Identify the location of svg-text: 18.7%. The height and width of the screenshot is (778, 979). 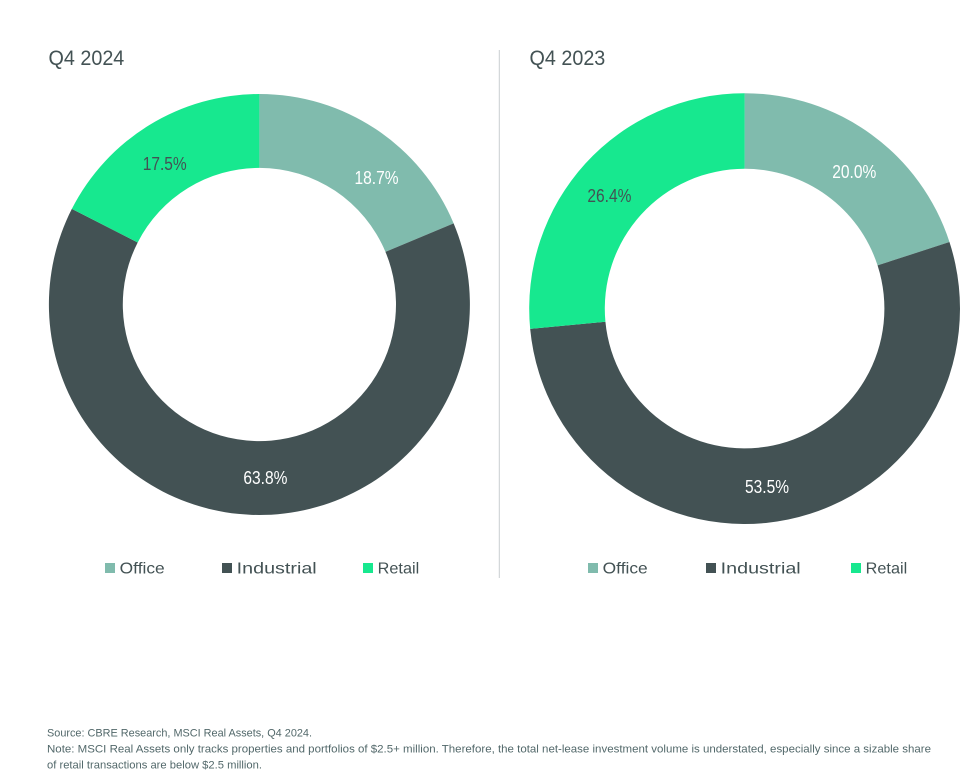
(377, 177).